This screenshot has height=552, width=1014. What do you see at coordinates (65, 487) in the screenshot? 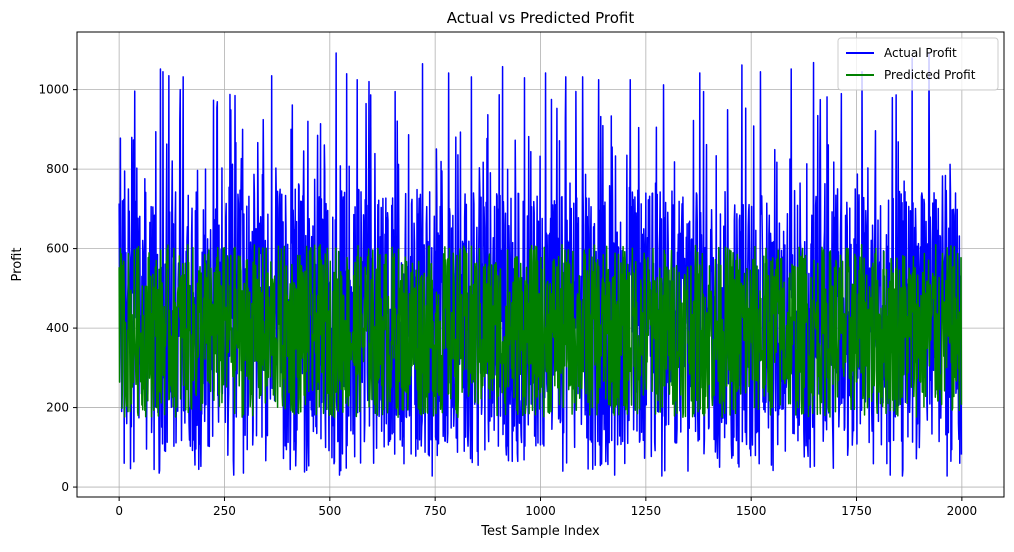
I see `y-tick-label: 0` at bounding box center [65, 487].